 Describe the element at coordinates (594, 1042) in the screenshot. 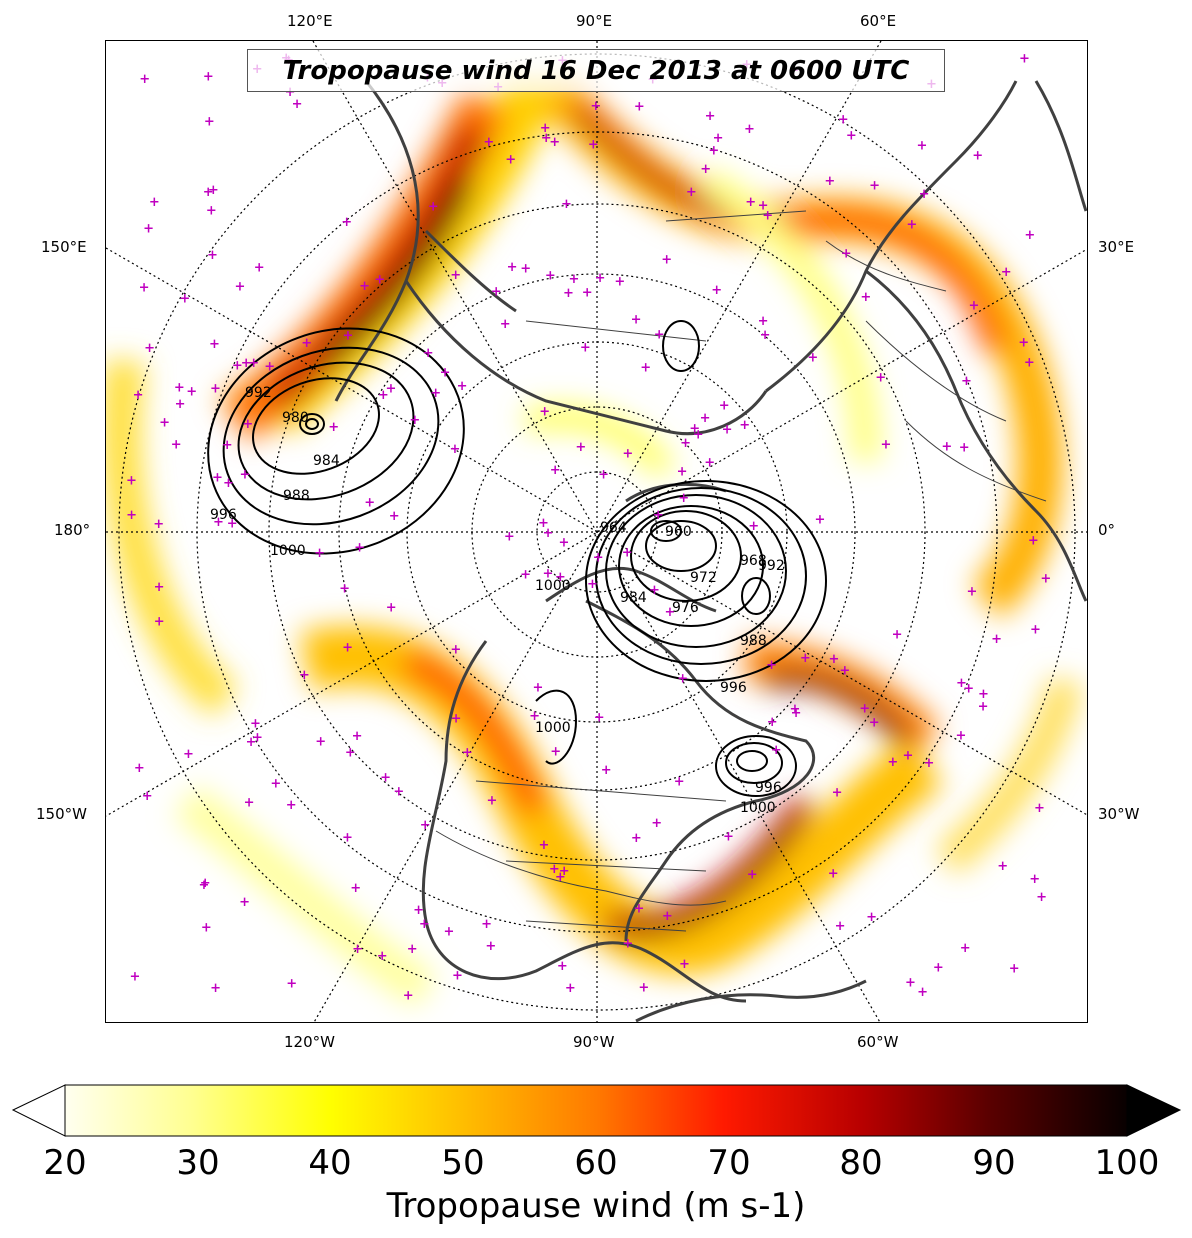

I see `lon-label-bottom-90w: 90°W` at that location.